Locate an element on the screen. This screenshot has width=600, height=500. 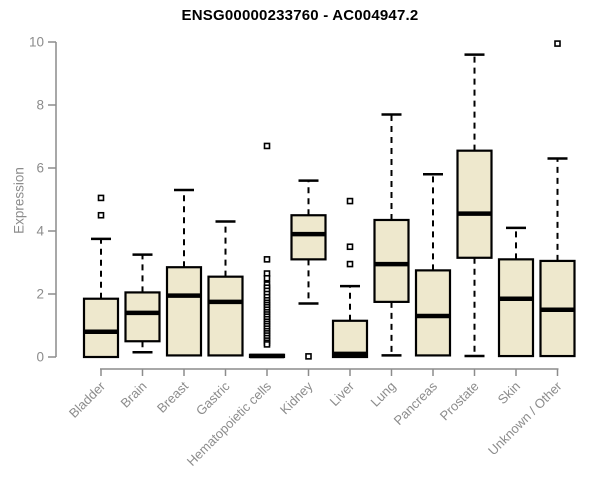
y-tick-label-8: 8 is located at coordinates (40, 105).